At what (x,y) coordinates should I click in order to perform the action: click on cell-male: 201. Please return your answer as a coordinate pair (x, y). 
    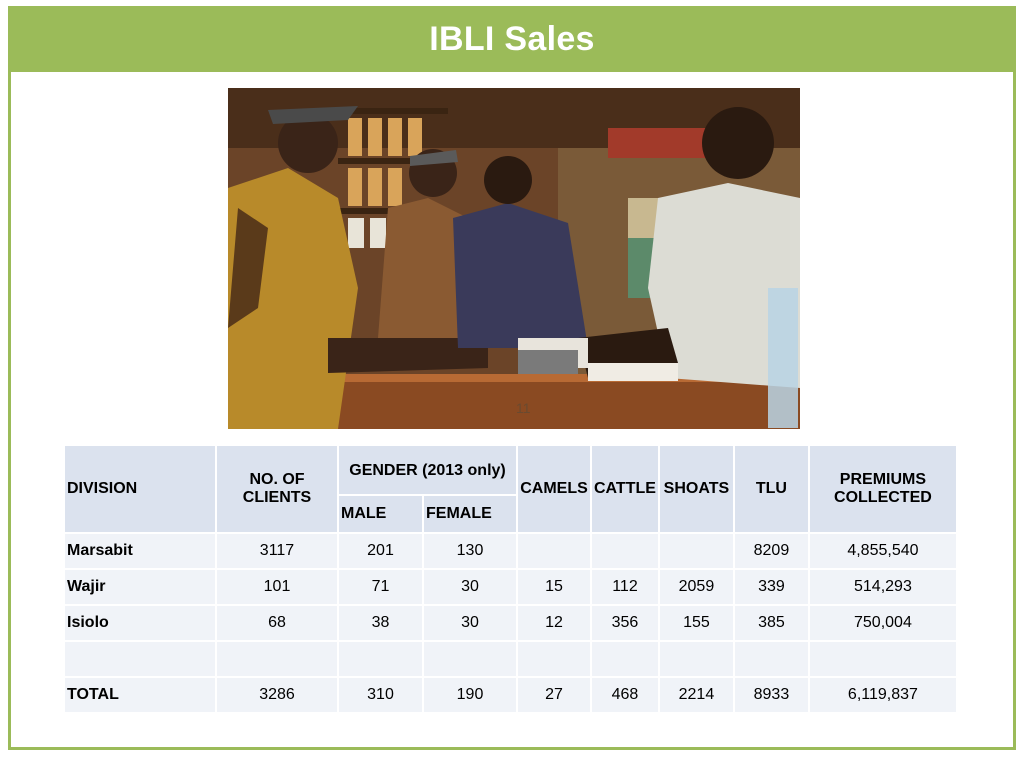
    Looking at the image, I should click on (380, 551).